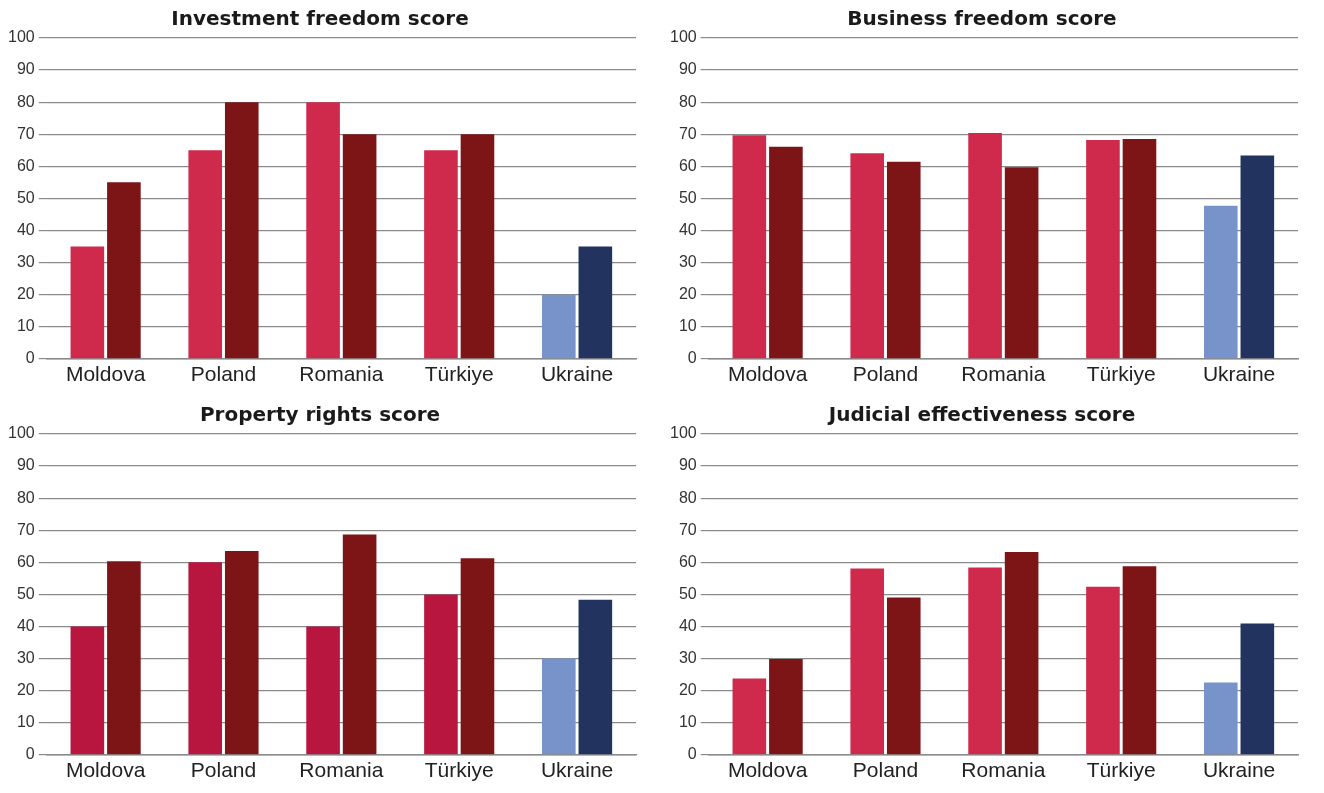  Describe the element at coordinates (320, 18) in the screenshot. I see `chart-title: Investment freedom score` at that location.